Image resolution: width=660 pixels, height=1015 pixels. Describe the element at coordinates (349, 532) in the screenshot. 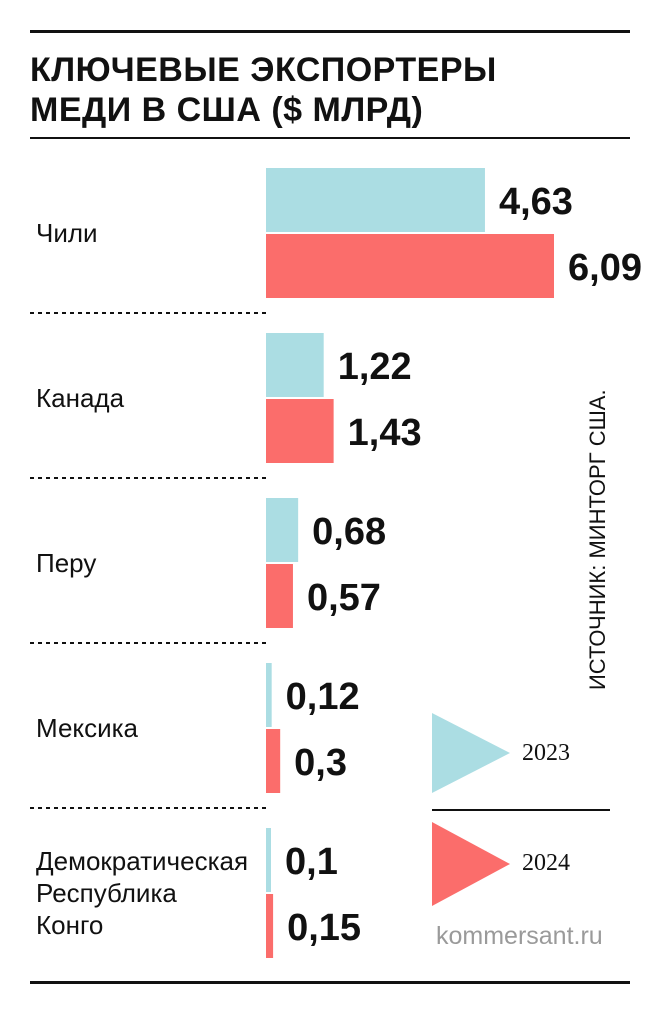

I see `value-label-2023-2: 0,68` at that location.